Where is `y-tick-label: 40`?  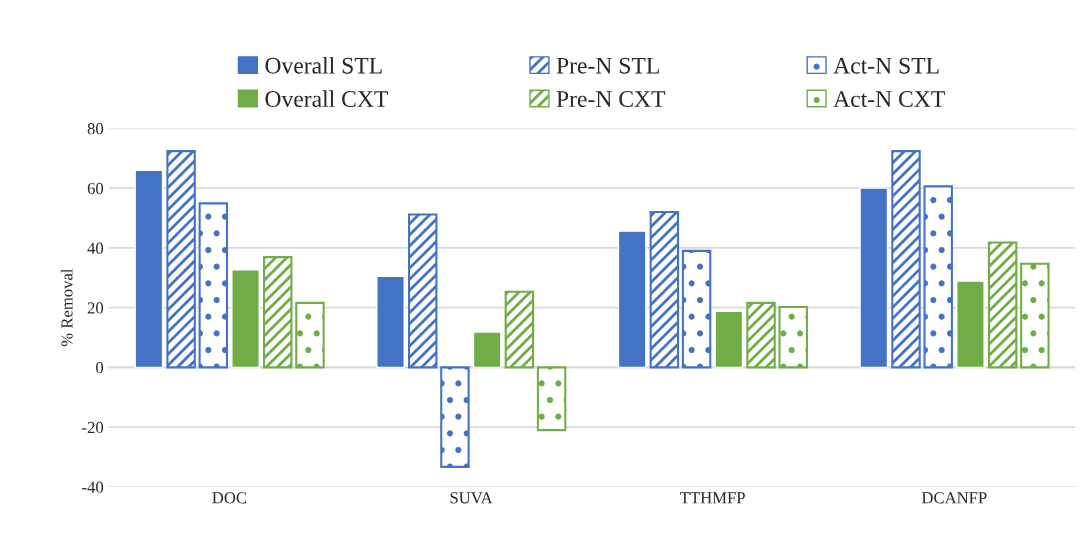 y-tick-label: 40 is located at coordinates (95, 248).